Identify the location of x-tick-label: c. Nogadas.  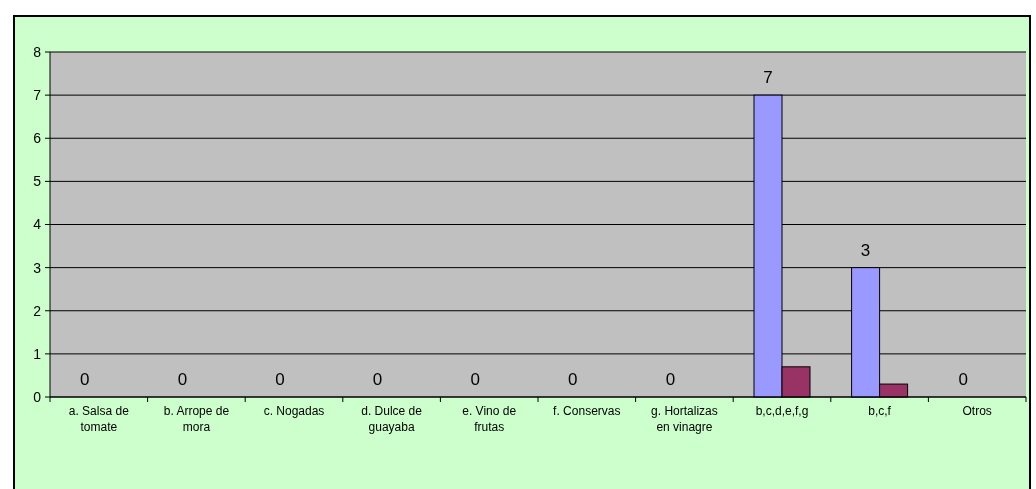
(294, 411).